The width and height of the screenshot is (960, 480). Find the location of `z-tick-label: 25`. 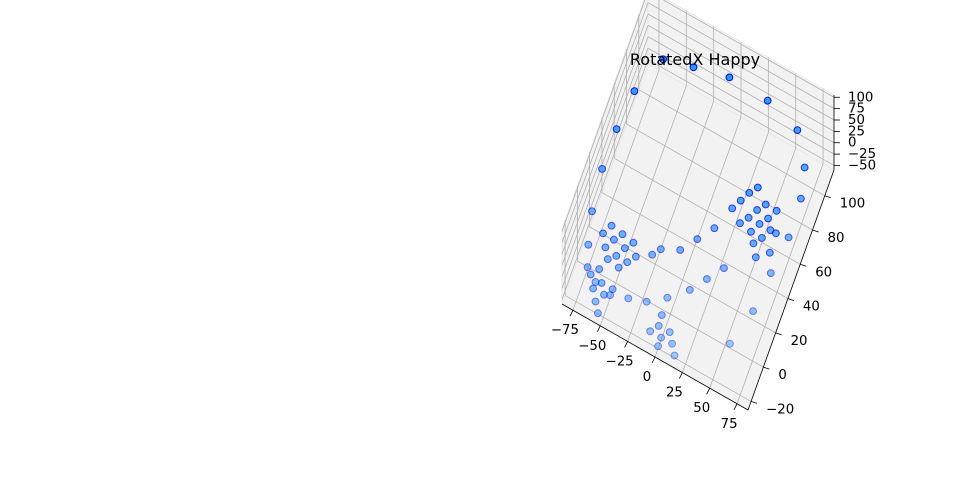

z-tick-label: 25 is located at coordinates (856, 131).